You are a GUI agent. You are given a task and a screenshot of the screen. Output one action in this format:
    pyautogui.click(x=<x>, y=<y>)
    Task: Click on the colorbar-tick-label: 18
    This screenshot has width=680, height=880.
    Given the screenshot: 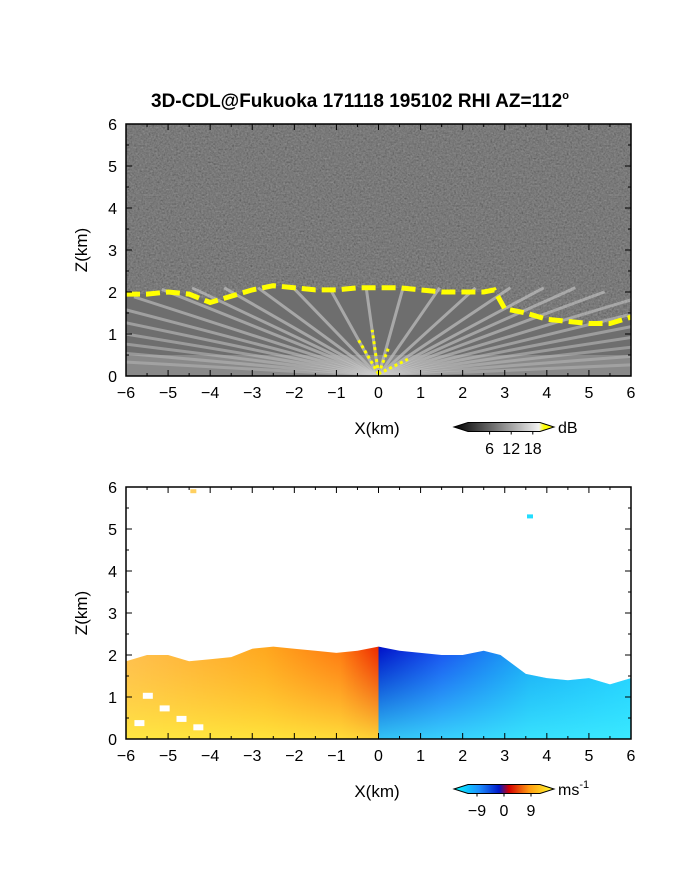 What is the action you would take?
    pyautogui.click(x=533, y=449)
    